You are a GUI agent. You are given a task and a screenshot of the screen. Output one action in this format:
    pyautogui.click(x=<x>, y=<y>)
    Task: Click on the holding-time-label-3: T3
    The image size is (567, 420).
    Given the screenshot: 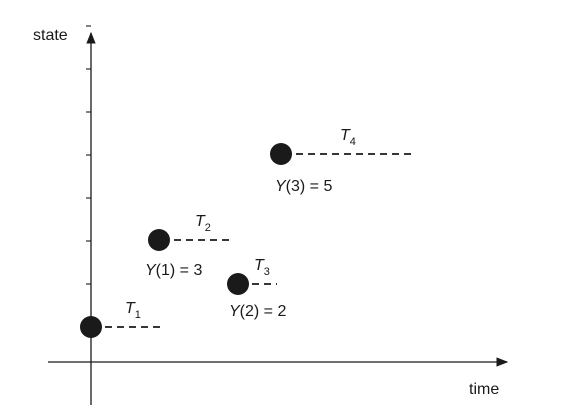 What is the action you would take?
    pyautogui.click(x=262, y=267)
    